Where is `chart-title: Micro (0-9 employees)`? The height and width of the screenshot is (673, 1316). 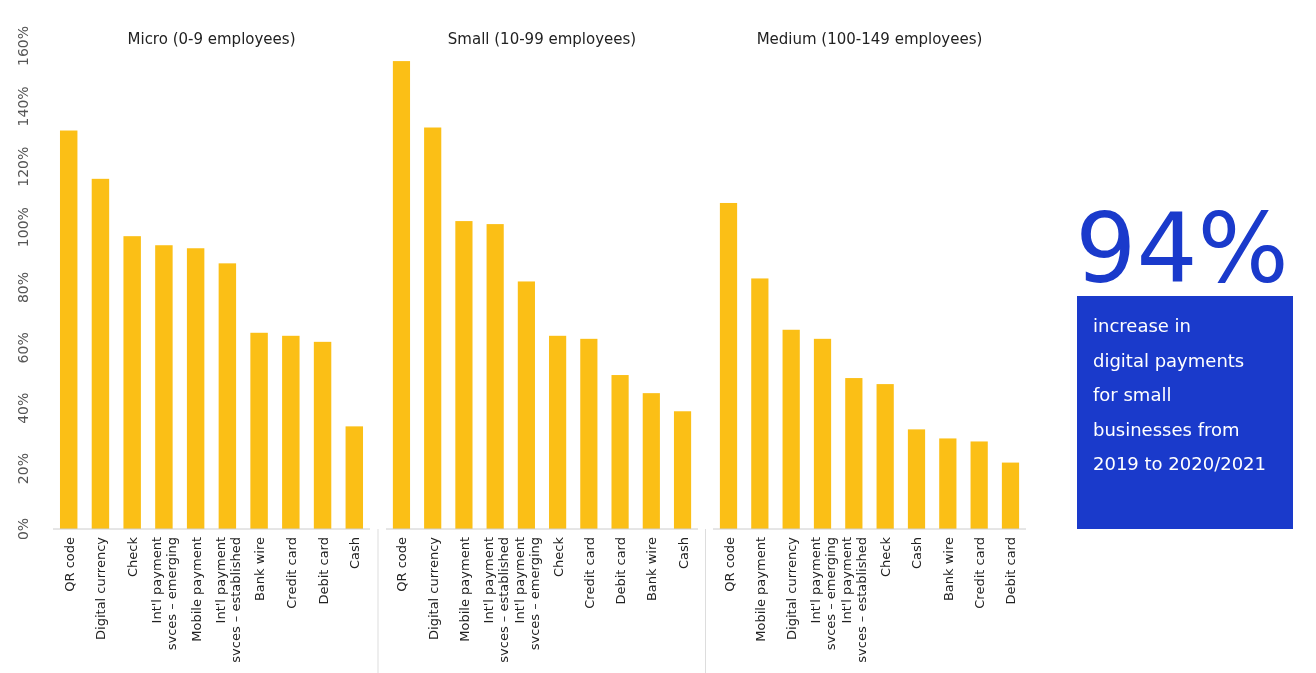
chart-title: Micro (0-9 employees) is located at coordinates (211, 39).